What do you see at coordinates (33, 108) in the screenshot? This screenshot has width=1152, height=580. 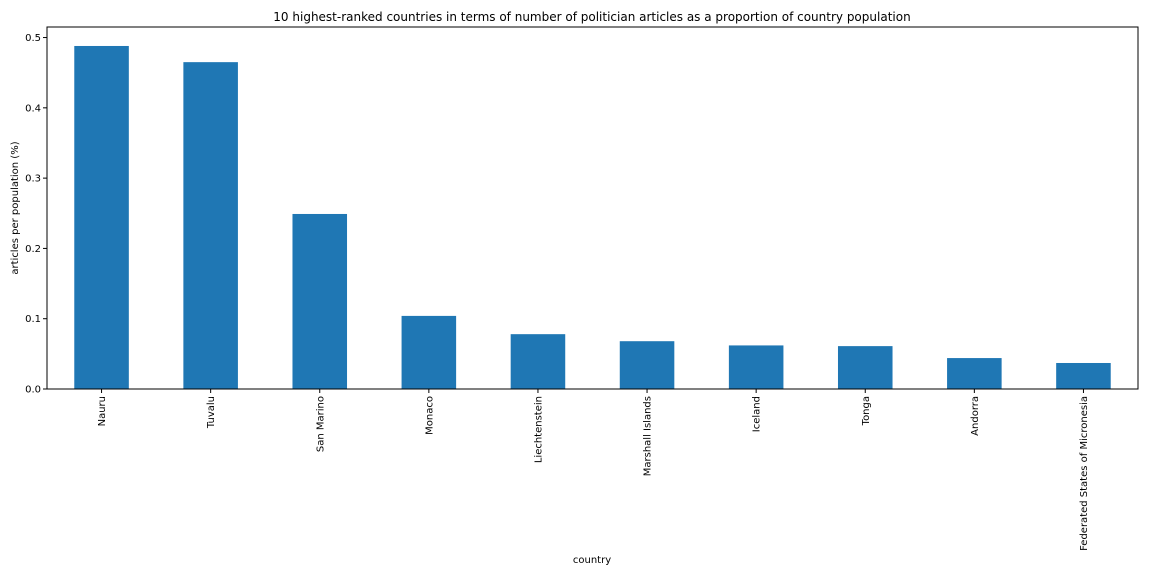 I see `y-tick-label: 0.4` at bounding box center [33, 108].